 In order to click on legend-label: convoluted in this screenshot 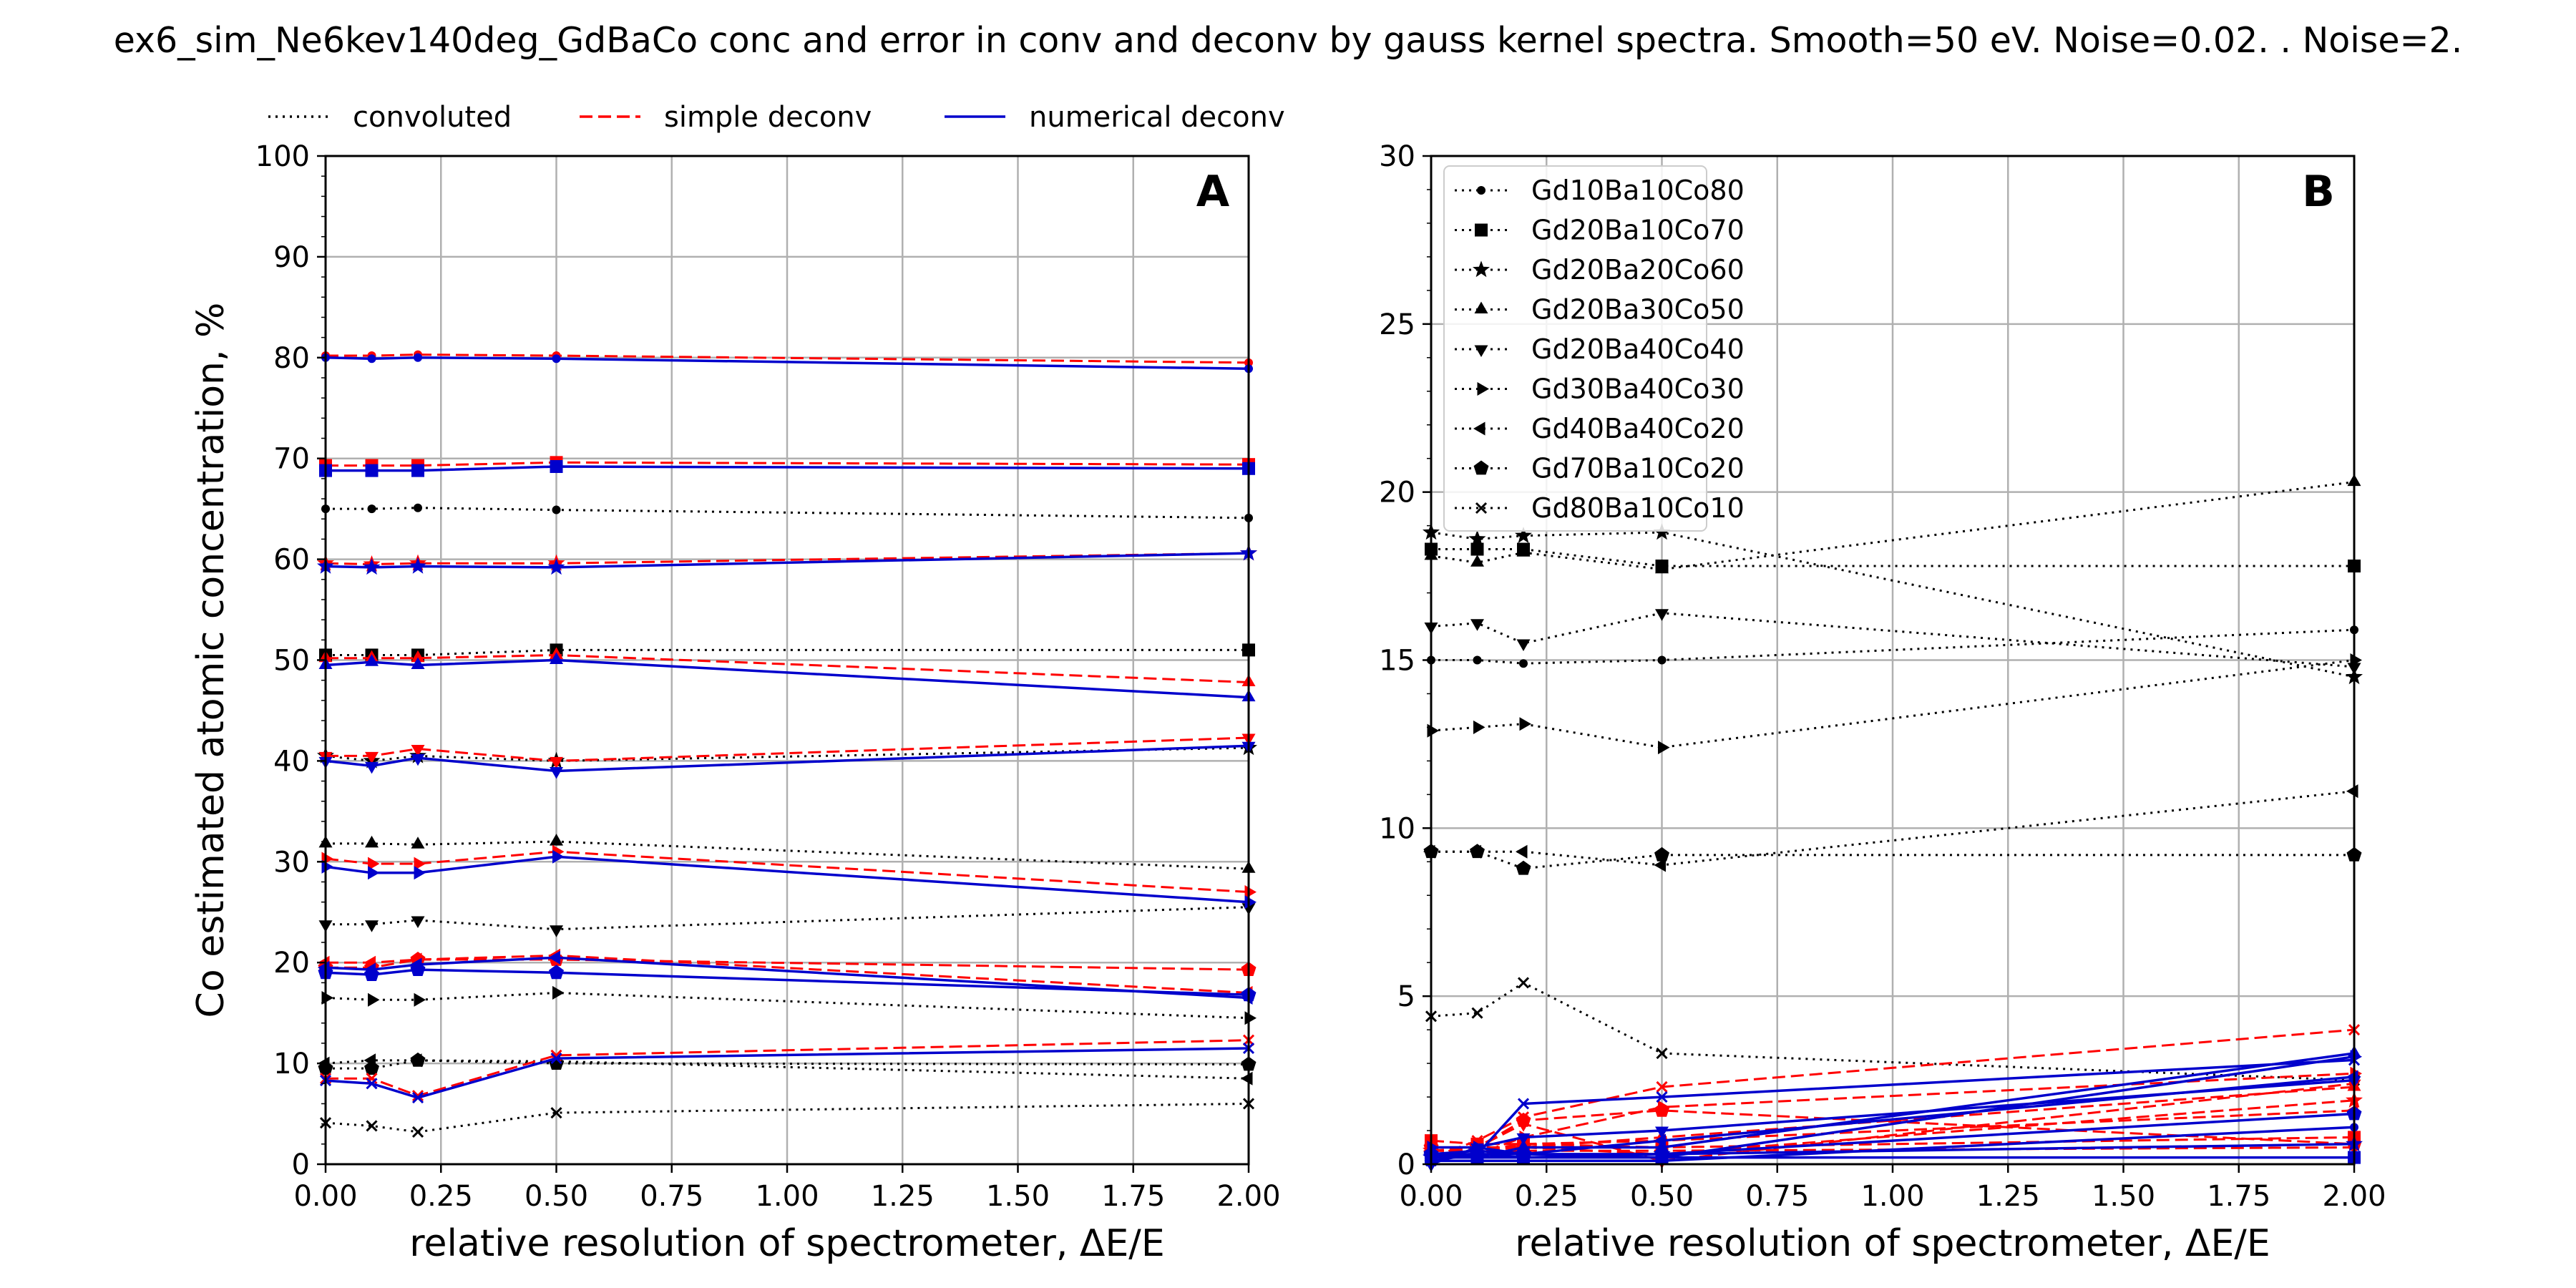, I will do `click(432, 117)`.